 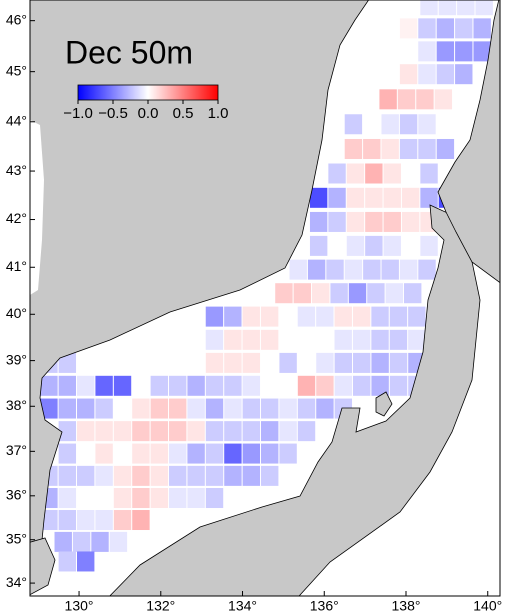 What do you see at coordinates (16, 538) in the screenshot?
I see `y-tick-label: 35°` at bounding box center [16, 538].